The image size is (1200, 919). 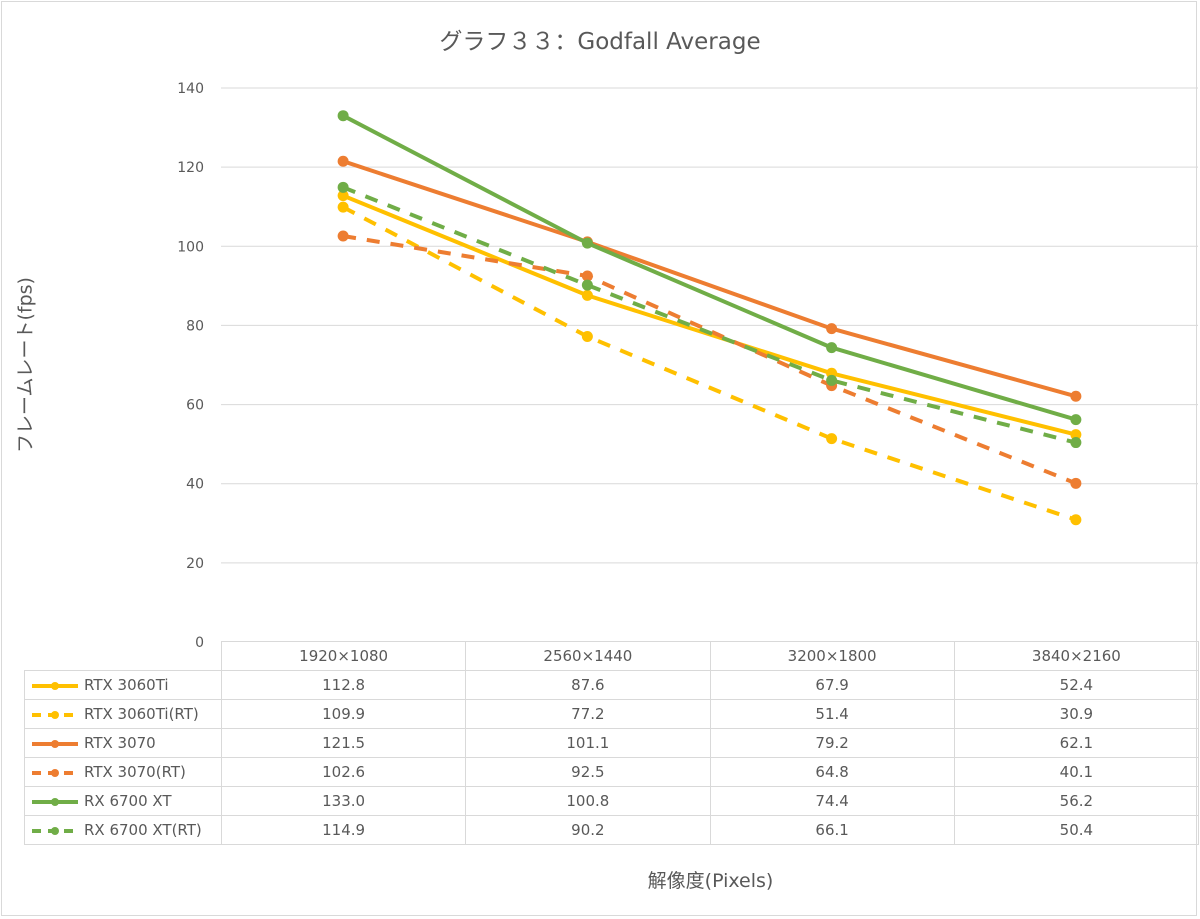 I want to click on y-tick-label: 20, so click(x=195, y=564).